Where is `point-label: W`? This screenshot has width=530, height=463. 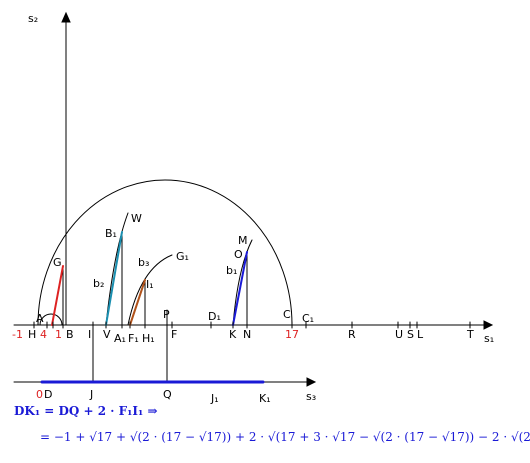 point-label: W is located at coordinates (136, 218).